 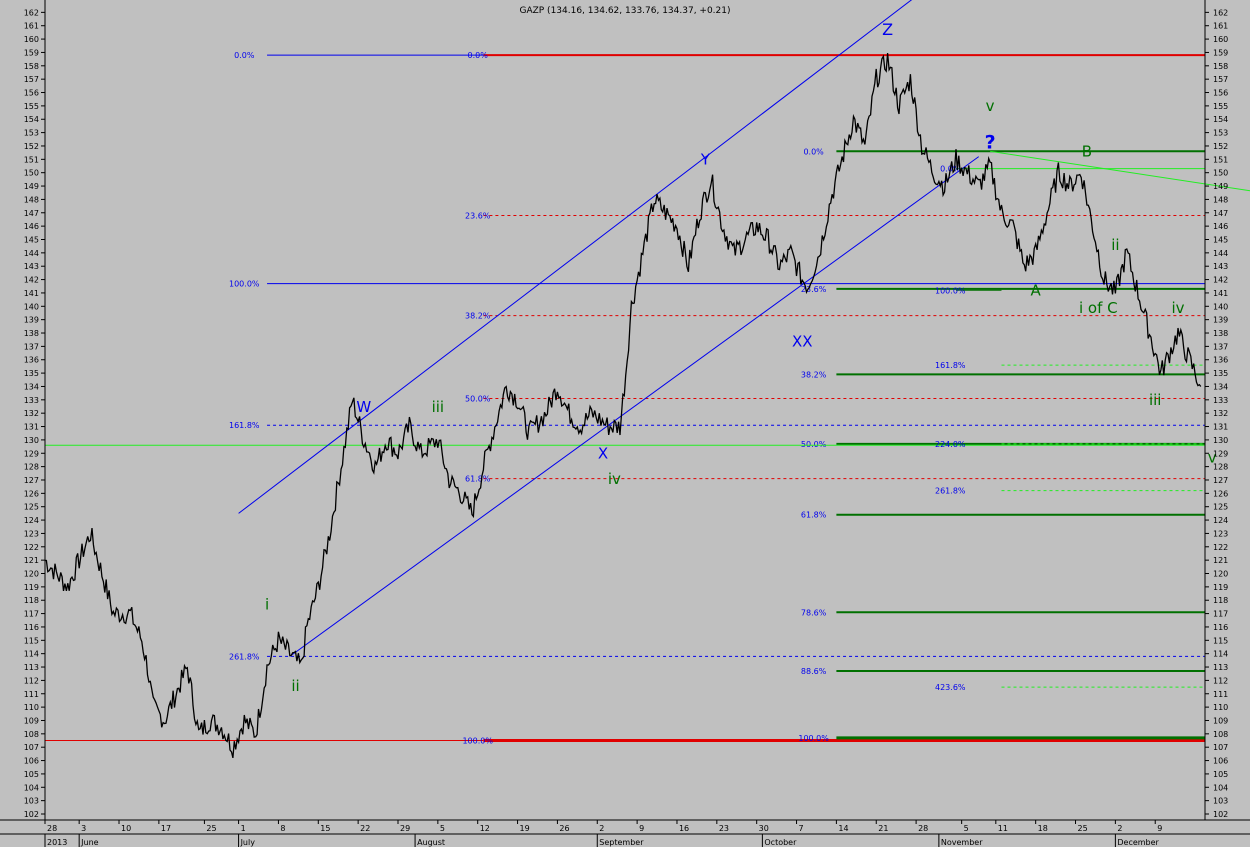 I want to click on y-tick-label-right: 148, so click(x=1220, y=199).